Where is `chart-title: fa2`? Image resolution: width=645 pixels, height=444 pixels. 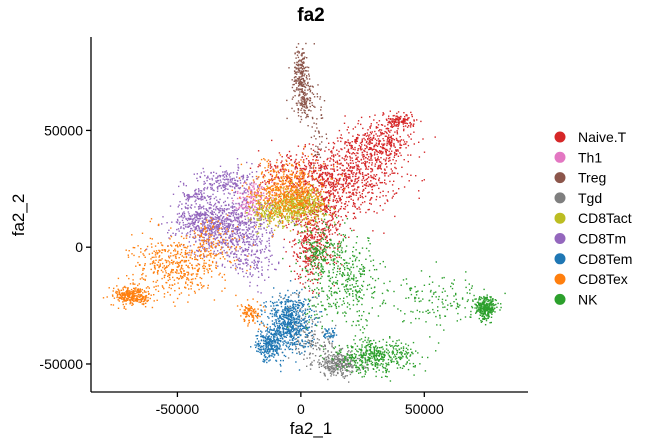
chart-title: fa2 is located at coordinates (310, 15).